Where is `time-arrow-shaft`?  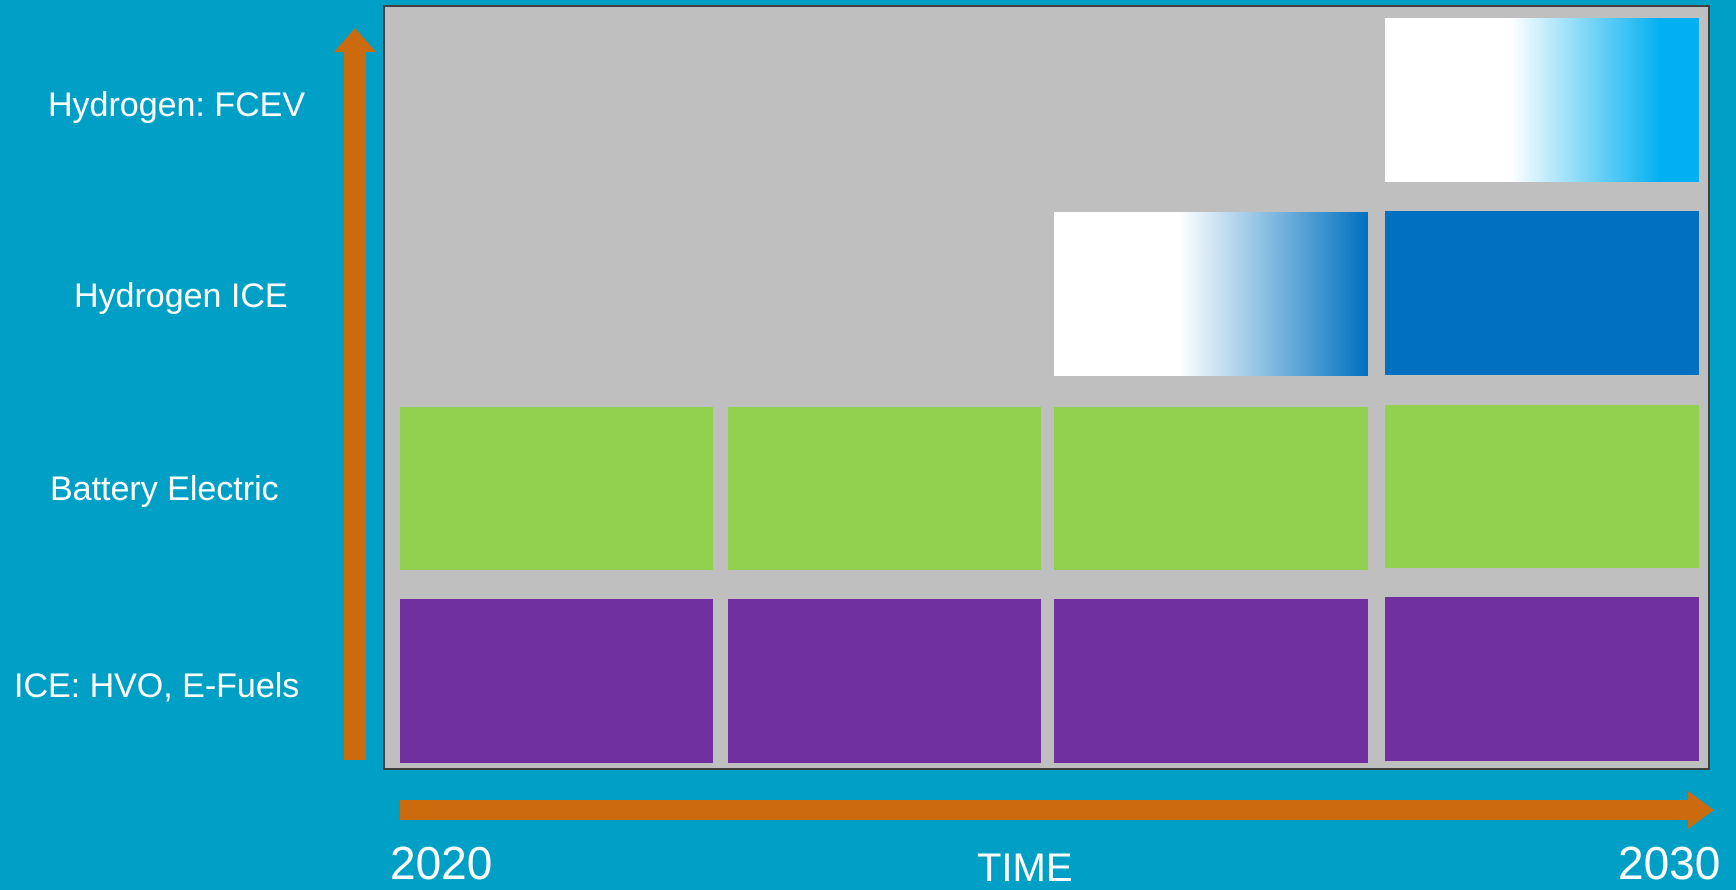
time-arrow-shaft is located at coordinates (1045, 810).